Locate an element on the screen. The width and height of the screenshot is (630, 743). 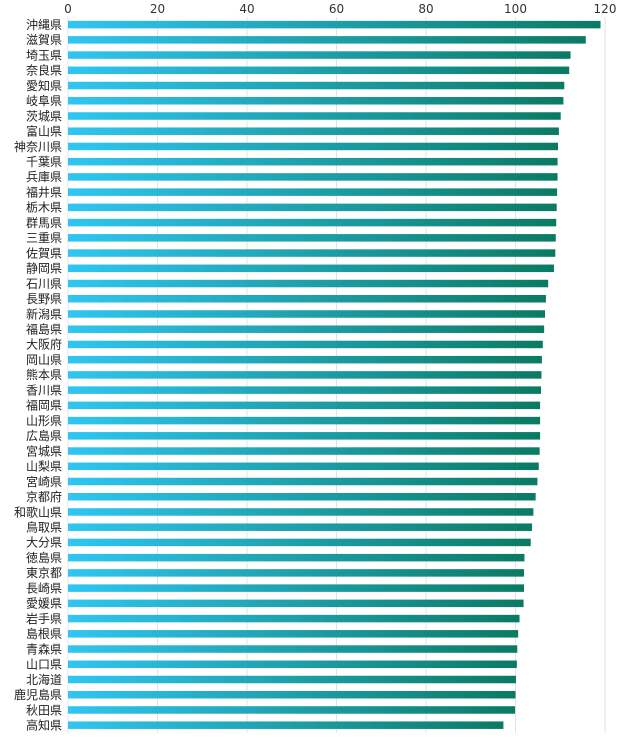
category-label: 神奈川県 is located at coordinates (38, 147).